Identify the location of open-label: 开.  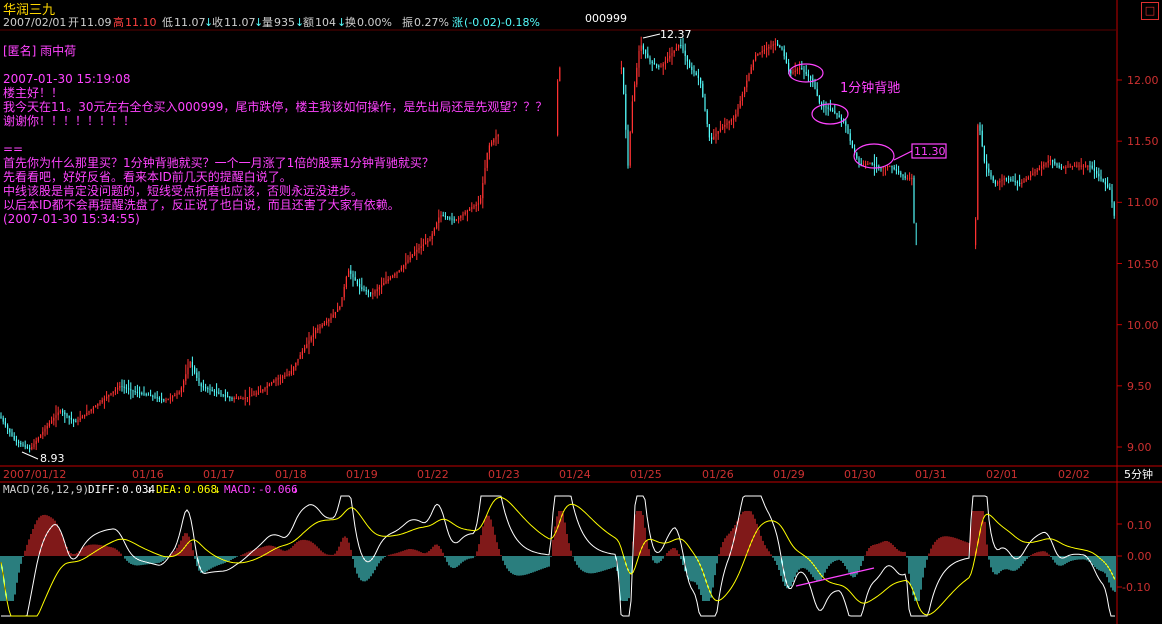
(73, 22).